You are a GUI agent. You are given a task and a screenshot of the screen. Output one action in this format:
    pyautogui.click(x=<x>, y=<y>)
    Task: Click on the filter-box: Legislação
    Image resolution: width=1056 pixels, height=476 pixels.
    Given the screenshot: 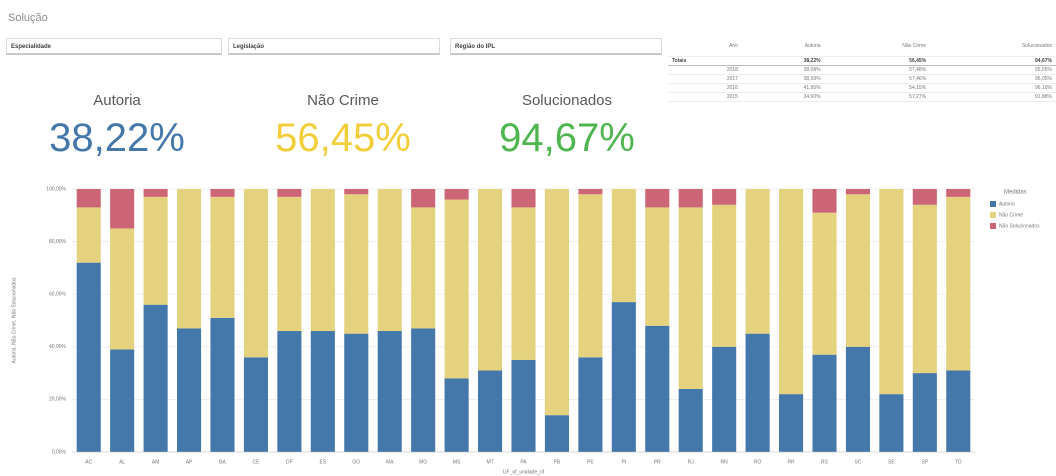 What is the action you would take?
    pyautogui.click(x=334, y=46)
    